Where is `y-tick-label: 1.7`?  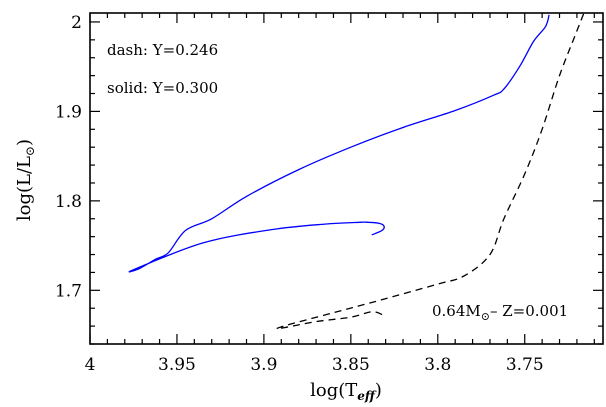 y-tick-label: 1.7 is located at coordinates (68, 291).